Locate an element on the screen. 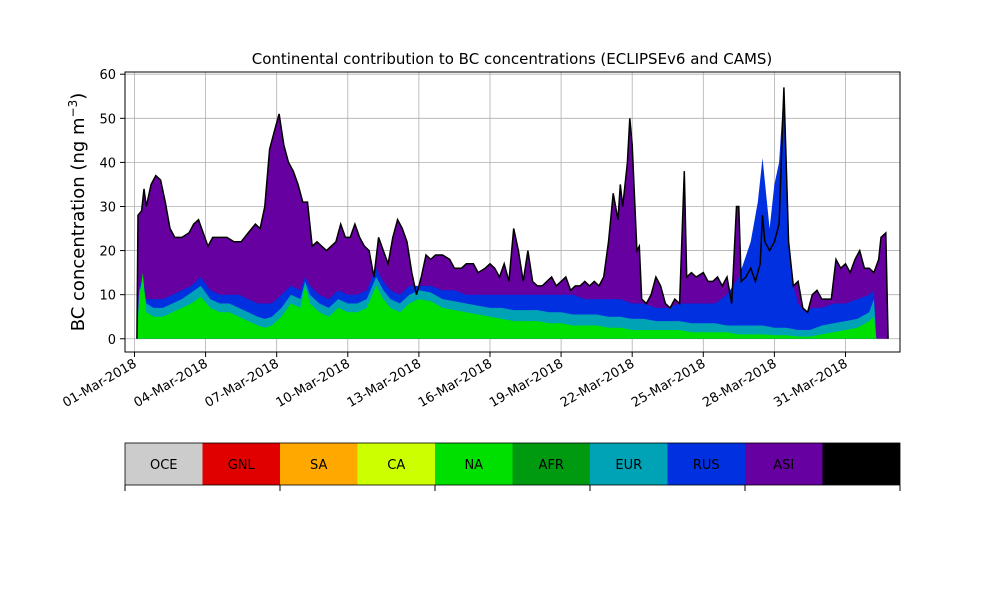  x-tick-label: 28-Mar-2018 is located at coordinates (739, 383).